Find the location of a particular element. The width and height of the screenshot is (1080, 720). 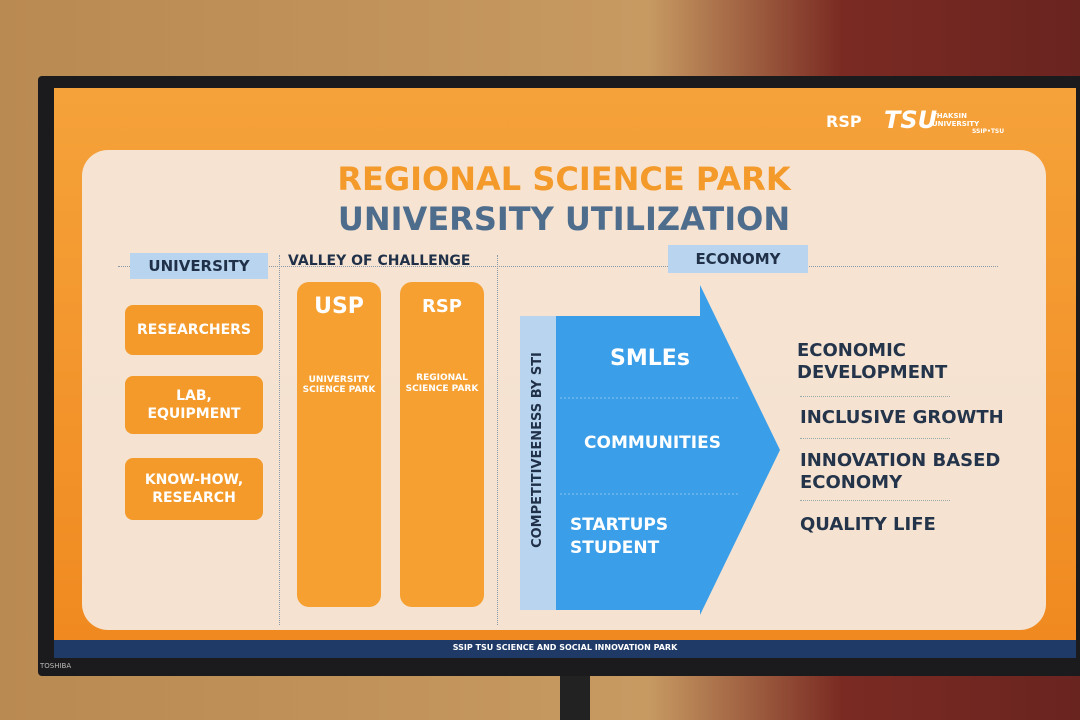

arrow-item: SMLEs is located at coordinates (650, 358).